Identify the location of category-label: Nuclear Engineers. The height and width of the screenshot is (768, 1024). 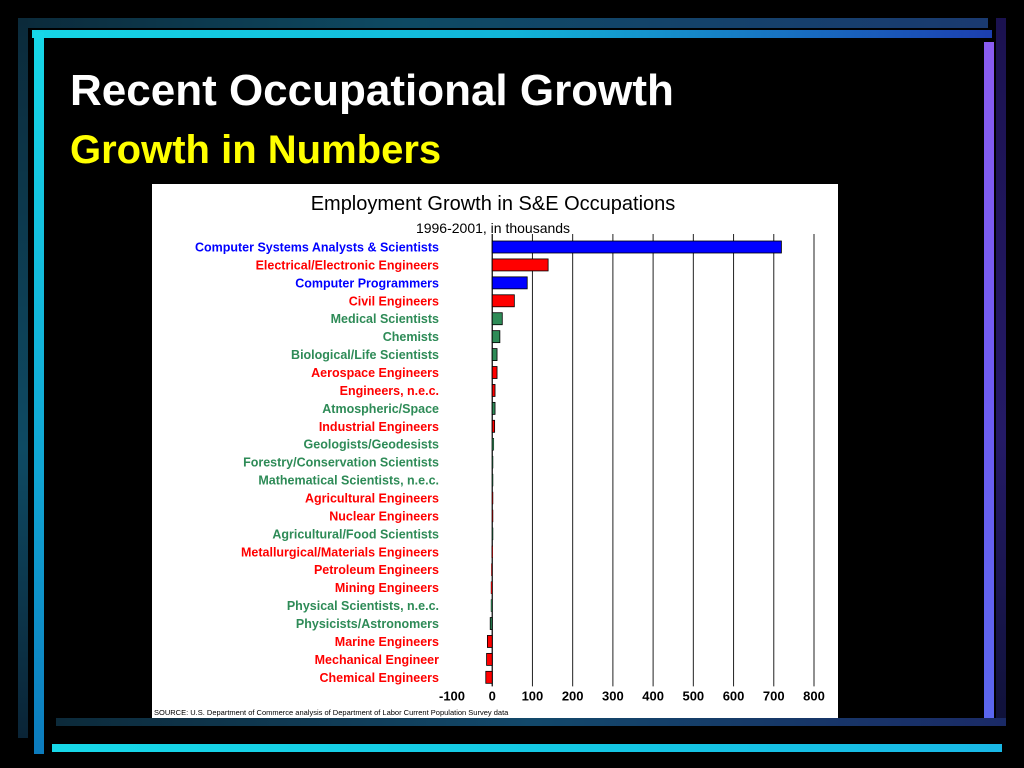
(384, 516).